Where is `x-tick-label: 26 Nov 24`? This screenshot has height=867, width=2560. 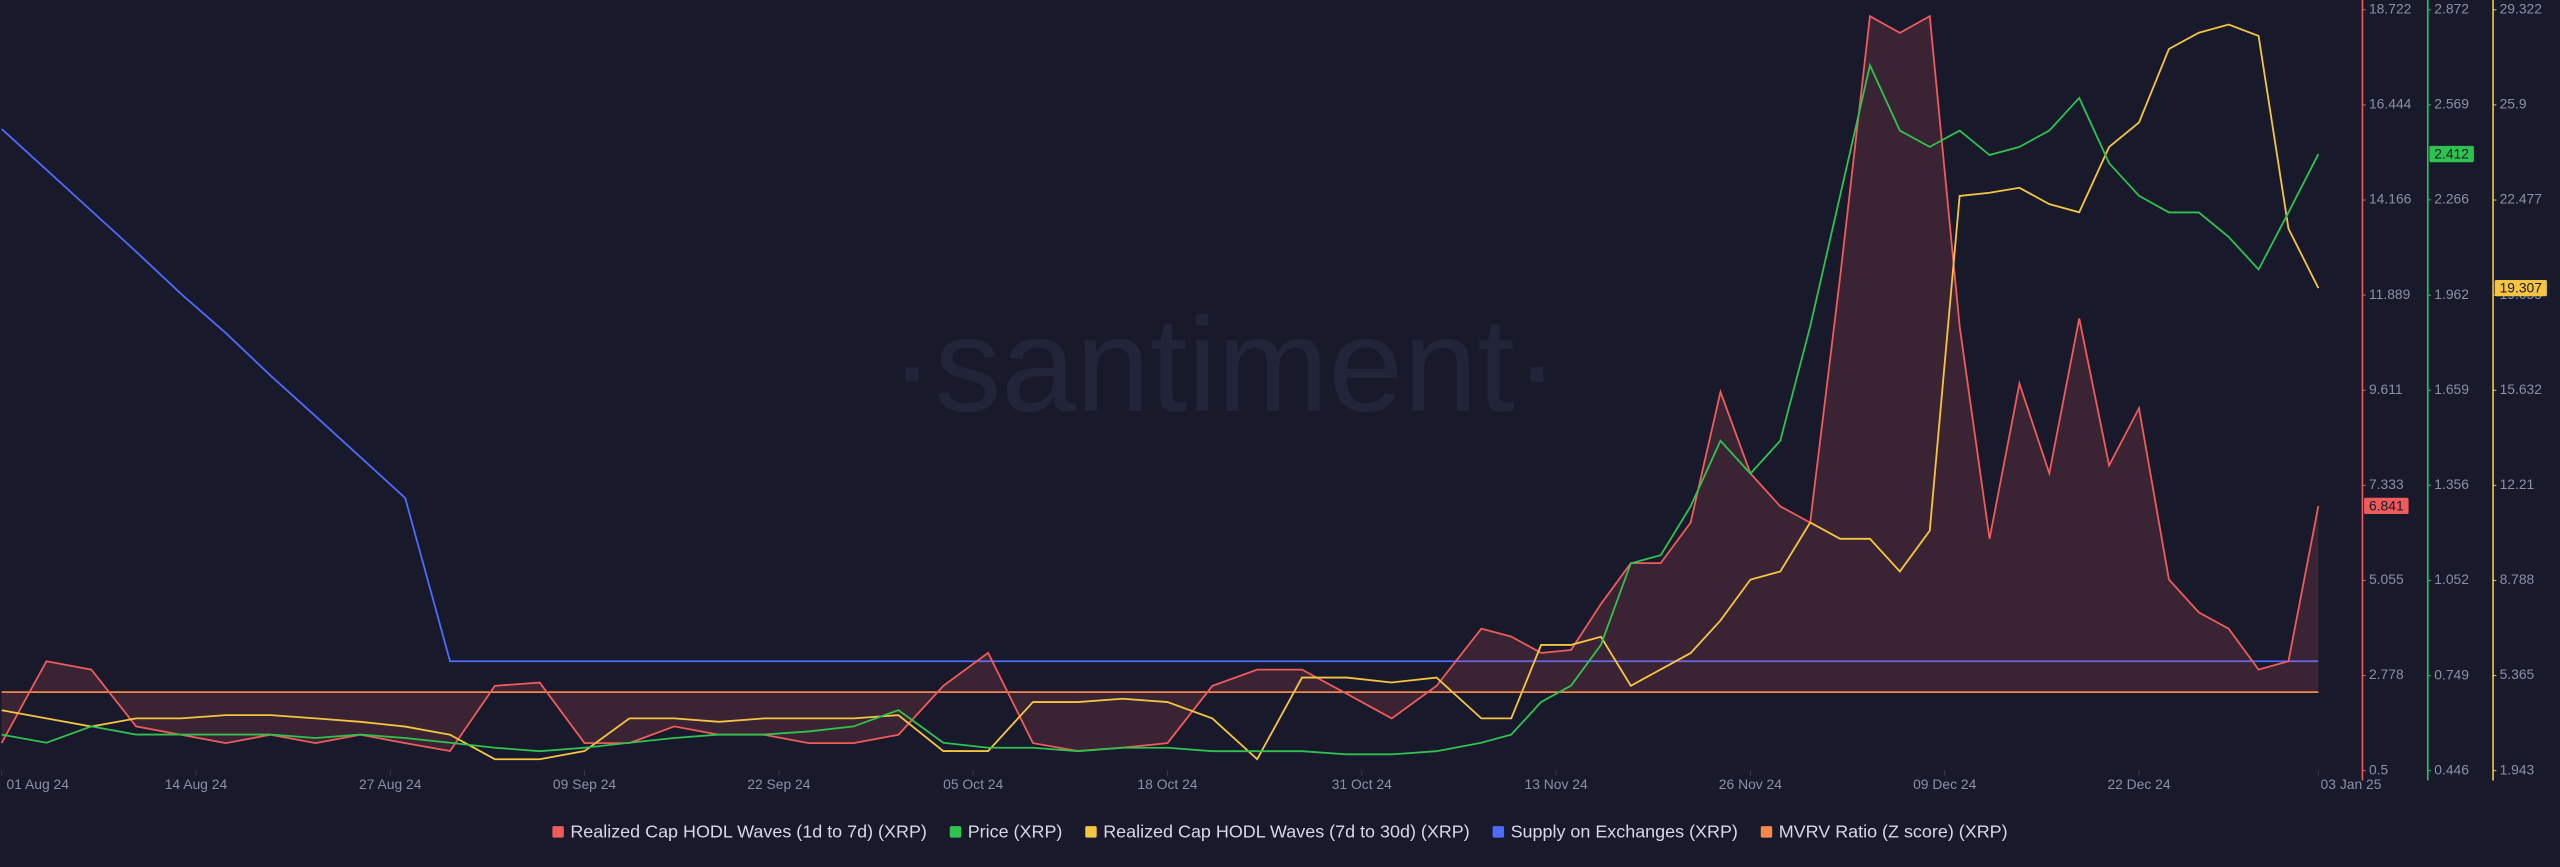 x-tick-label: 26 Nov 24 is located at coordinates (1750, 784).